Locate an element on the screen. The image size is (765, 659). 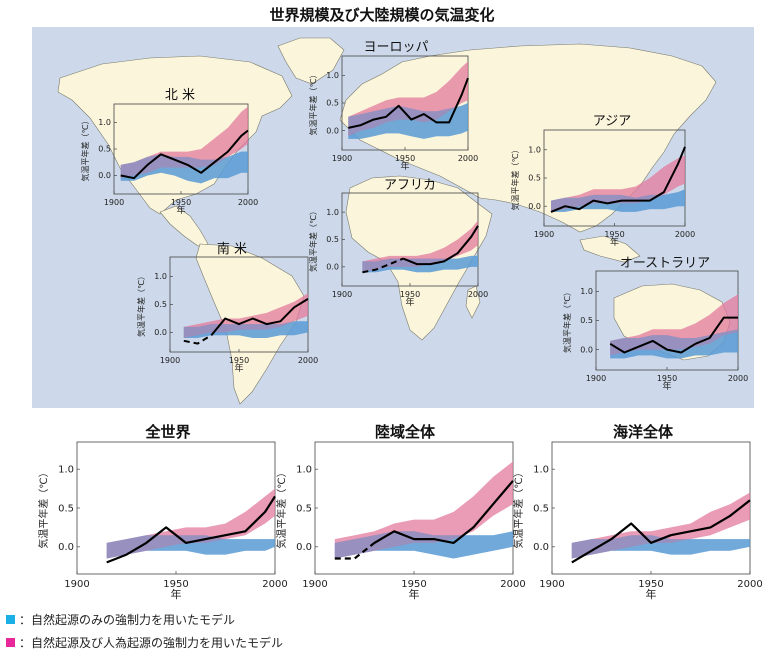
panel-title: オーストラリア is located at coordinates (665, 263).